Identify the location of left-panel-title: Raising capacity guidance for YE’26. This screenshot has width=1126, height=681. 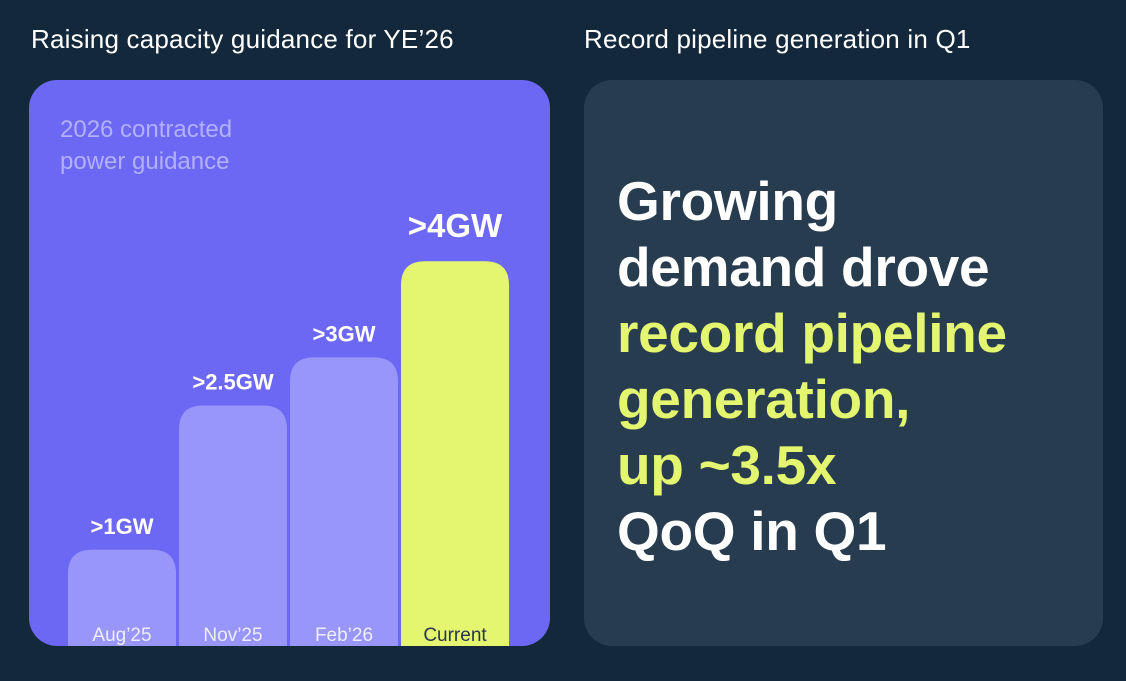
(242, 39).